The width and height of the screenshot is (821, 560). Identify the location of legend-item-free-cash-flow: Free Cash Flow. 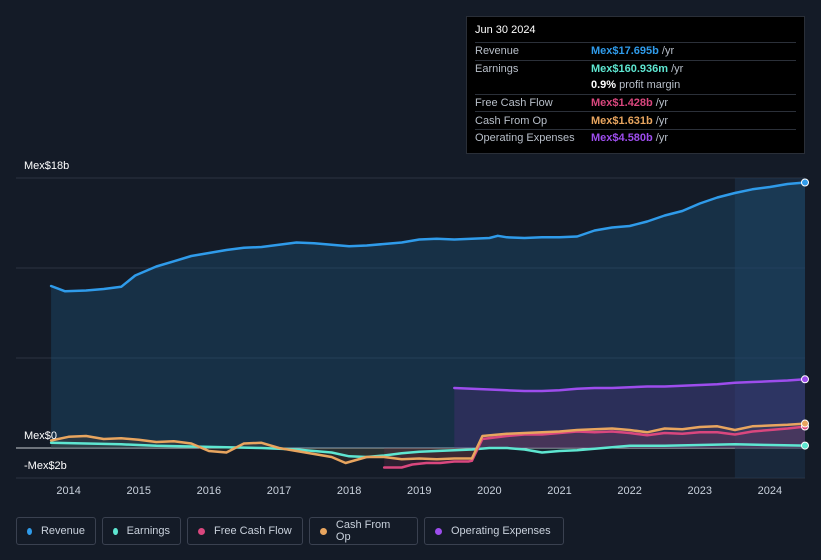
(245, 531).